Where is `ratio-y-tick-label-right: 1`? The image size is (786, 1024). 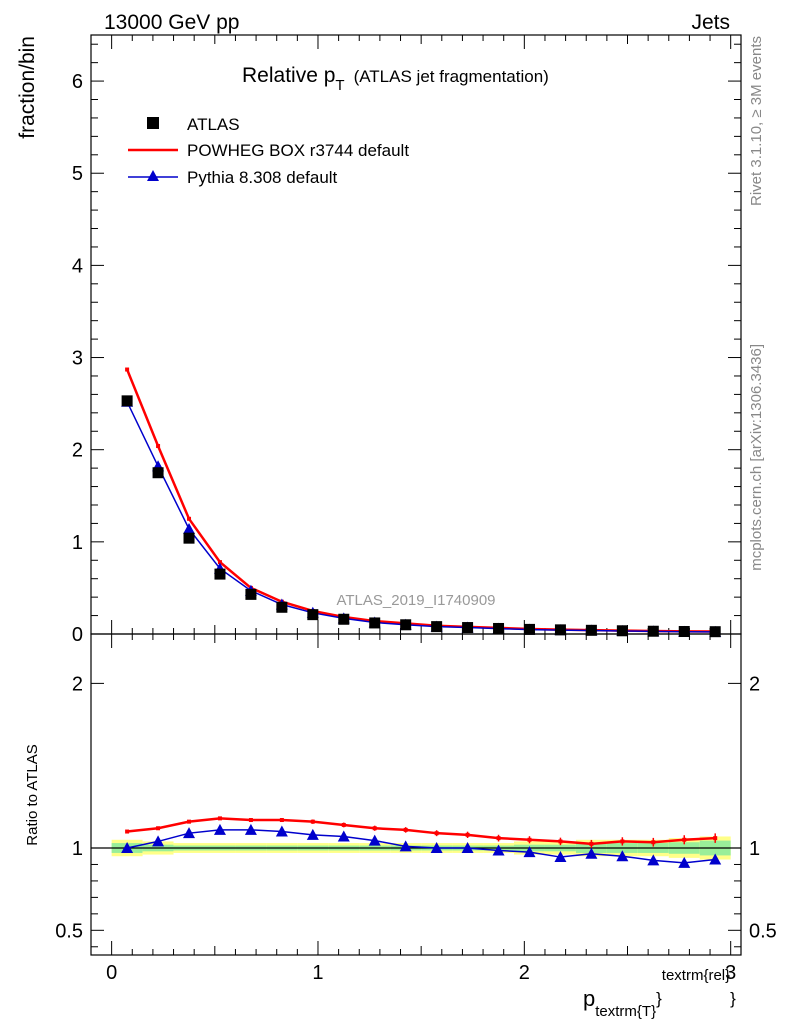
ratio-y-tick-label-right: 1 is located at coordinates (754, 849).